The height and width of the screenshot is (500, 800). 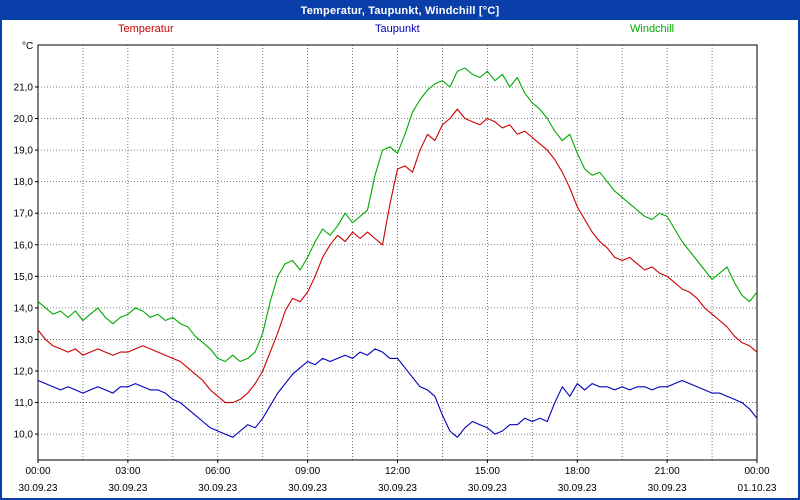 What do you see at coordinates (487, 471) in the screenshot?
I see `x-tick-time-label: 15:00` at bounding box center [487, 471].